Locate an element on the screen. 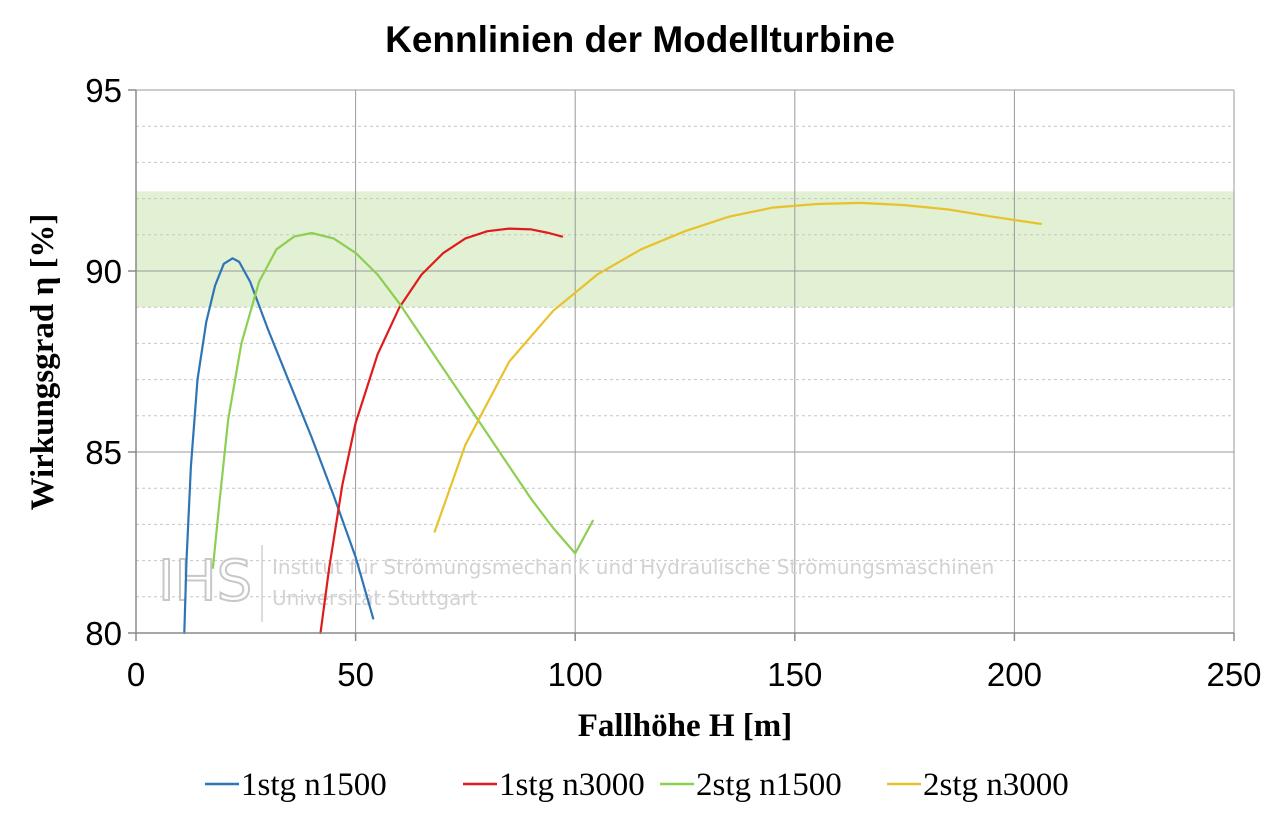 This screenshot has width=1280, height=826. legend-label-0: 1stg n1500 is located at coordinates (314, 785).